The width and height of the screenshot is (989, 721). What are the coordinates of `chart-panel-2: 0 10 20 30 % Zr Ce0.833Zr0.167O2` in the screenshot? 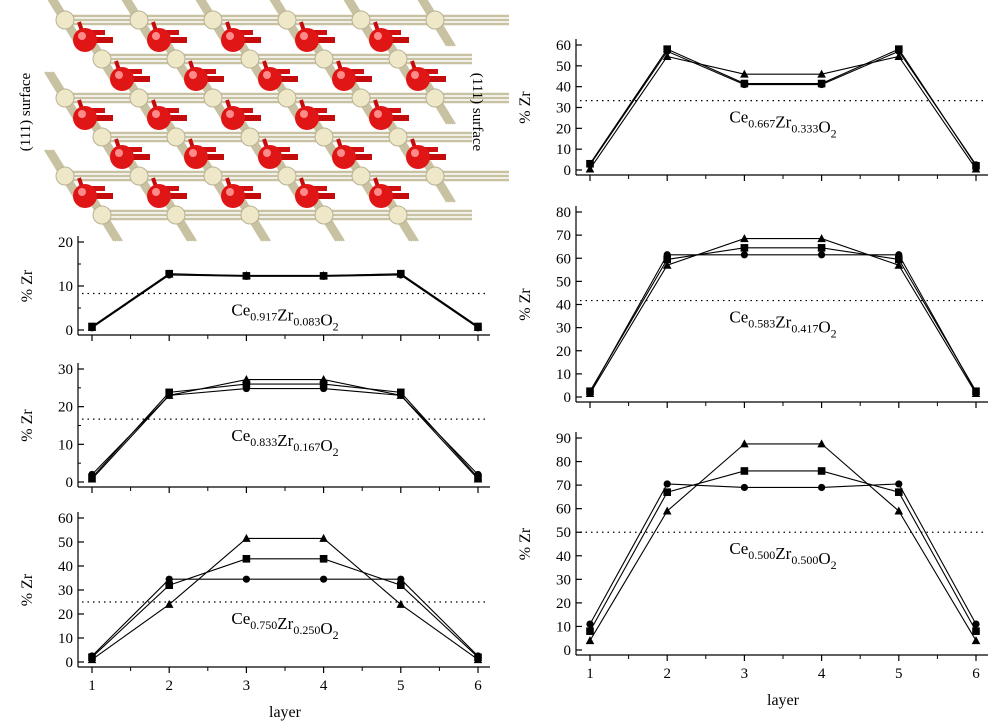 It's located at (254, 427).